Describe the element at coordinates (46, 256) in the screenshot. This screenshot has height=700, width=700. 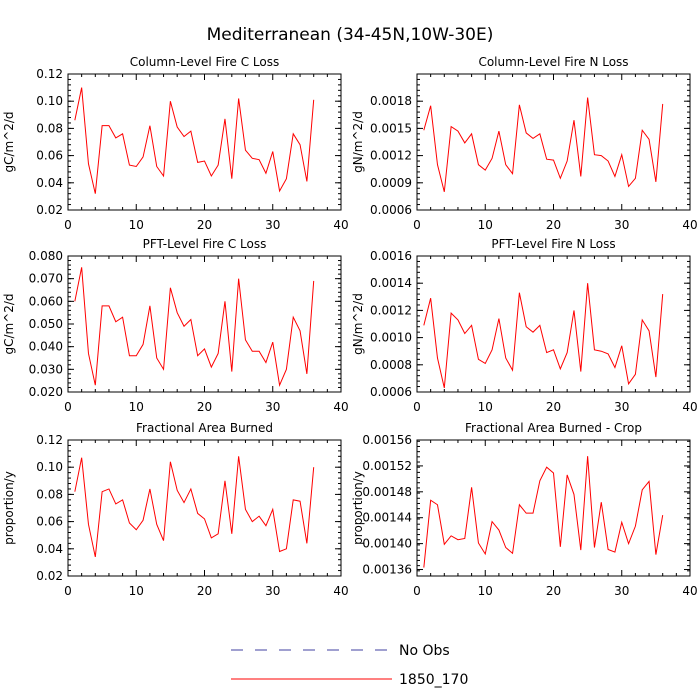
I see `y-tick-label: 0.080` at that location.